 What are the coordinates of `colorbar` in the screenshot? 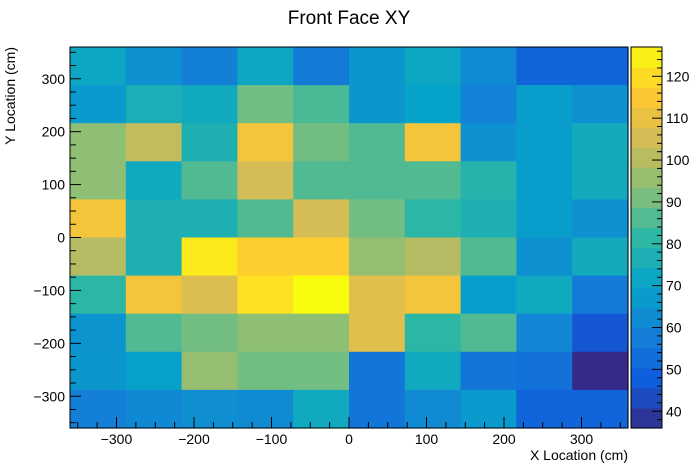 It's located at (646, 238).